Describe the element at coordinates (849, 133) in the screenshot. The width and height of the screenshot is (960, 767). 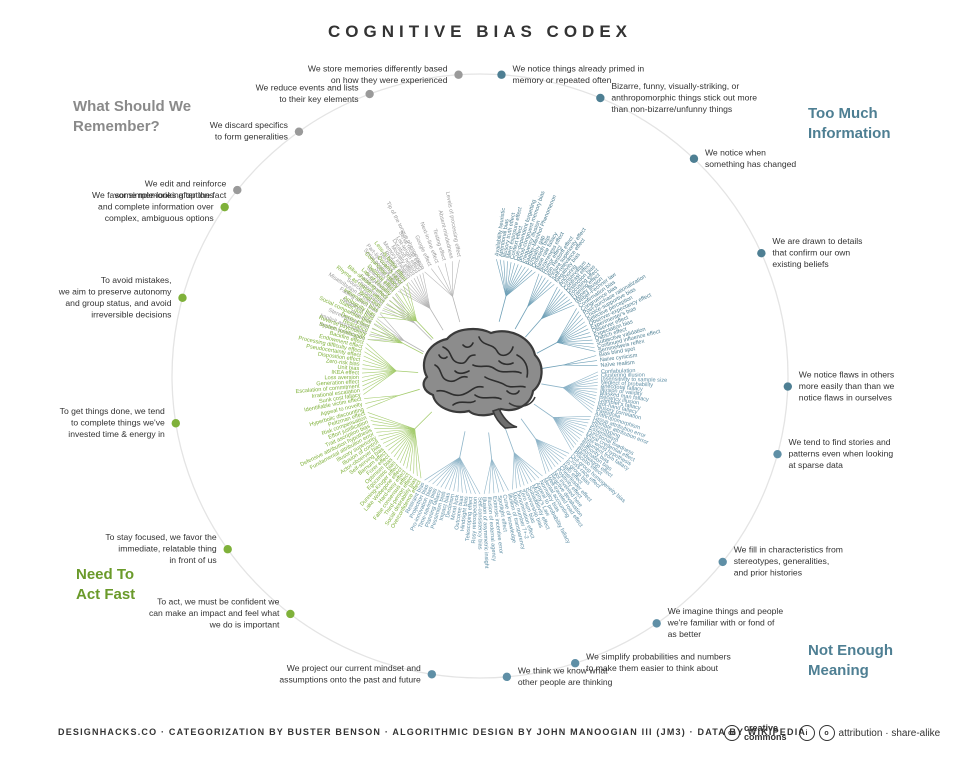
I see `quadrant-title-line: Information` at that location.